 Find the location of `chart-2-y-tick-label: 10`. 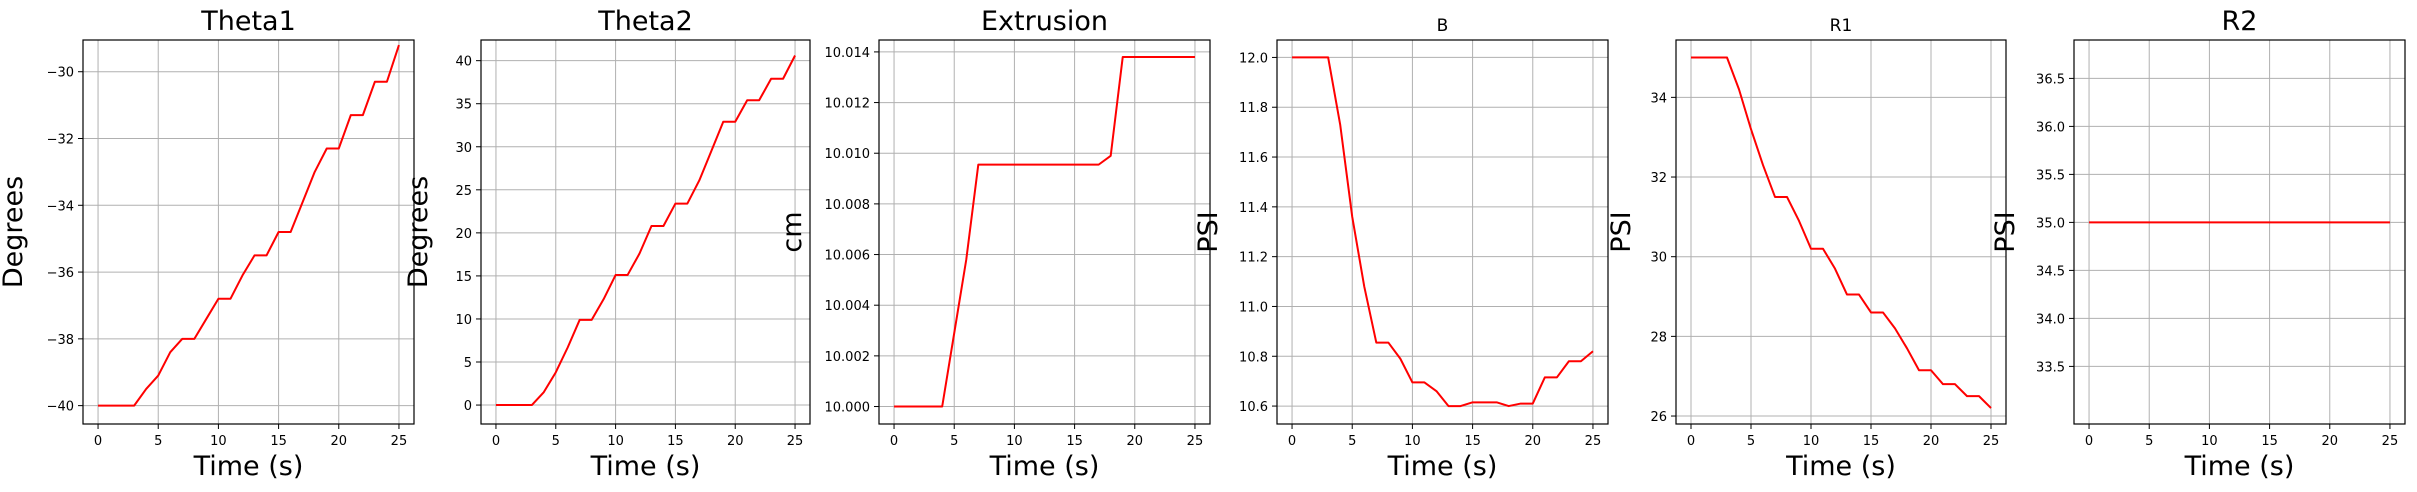

chart-2-y-tick-label: 10 is located at coordinates (463, 320).